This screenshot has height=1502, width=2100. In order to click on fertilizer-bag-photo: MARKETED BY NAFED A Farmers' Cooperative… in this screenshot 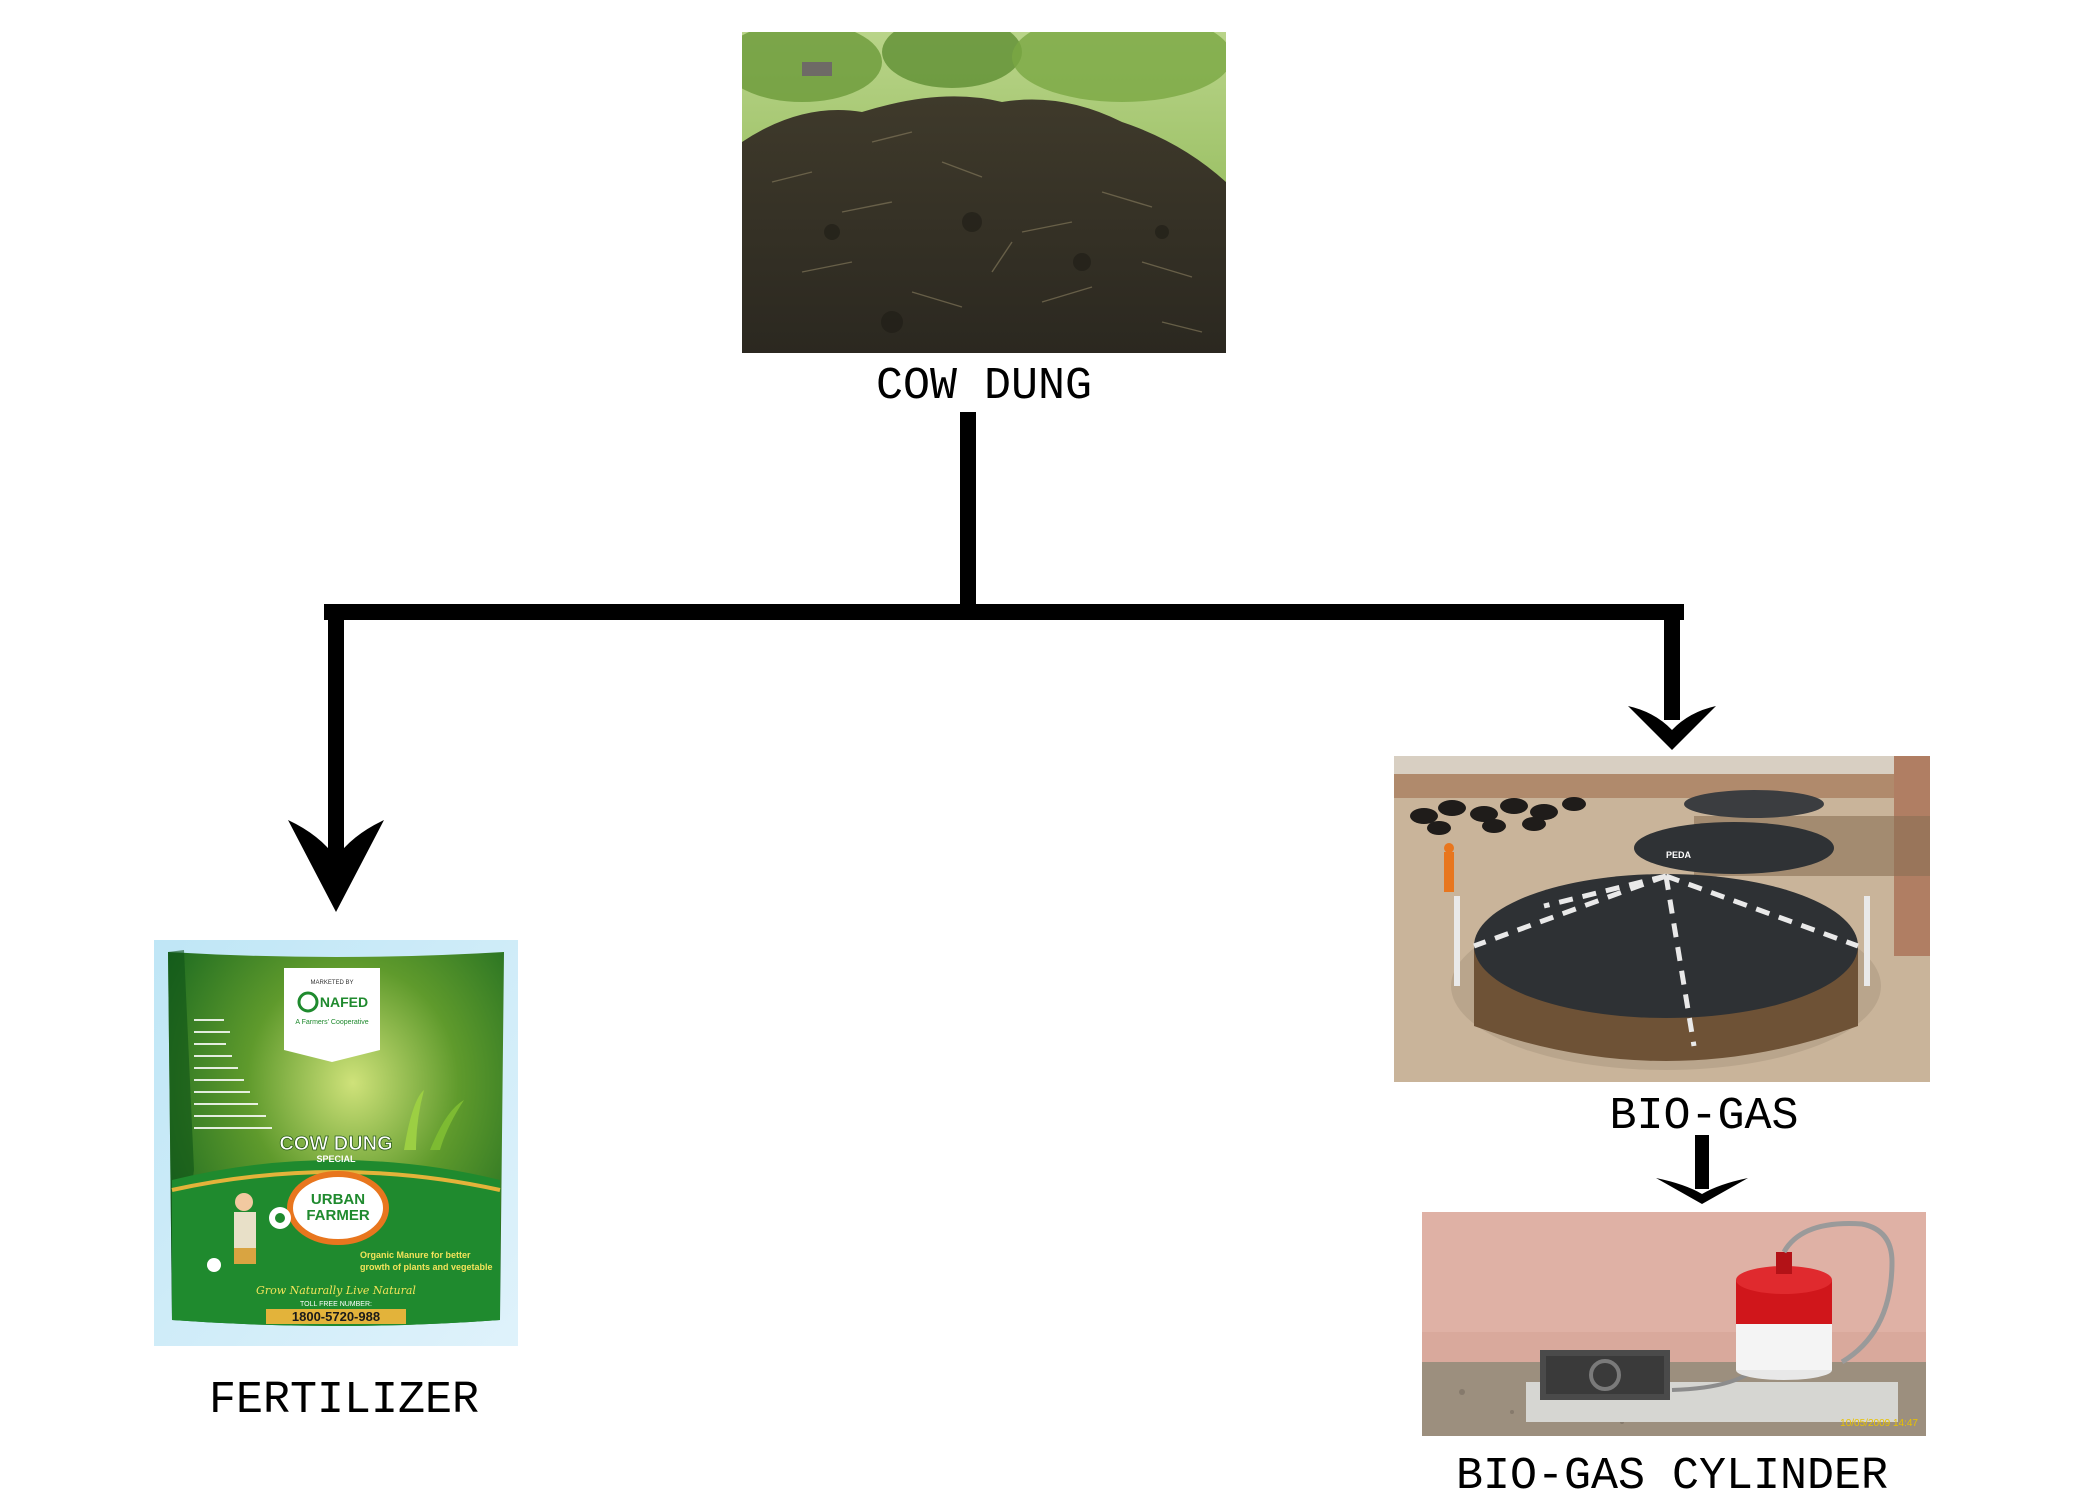, I will do `click(336, 1143)`.